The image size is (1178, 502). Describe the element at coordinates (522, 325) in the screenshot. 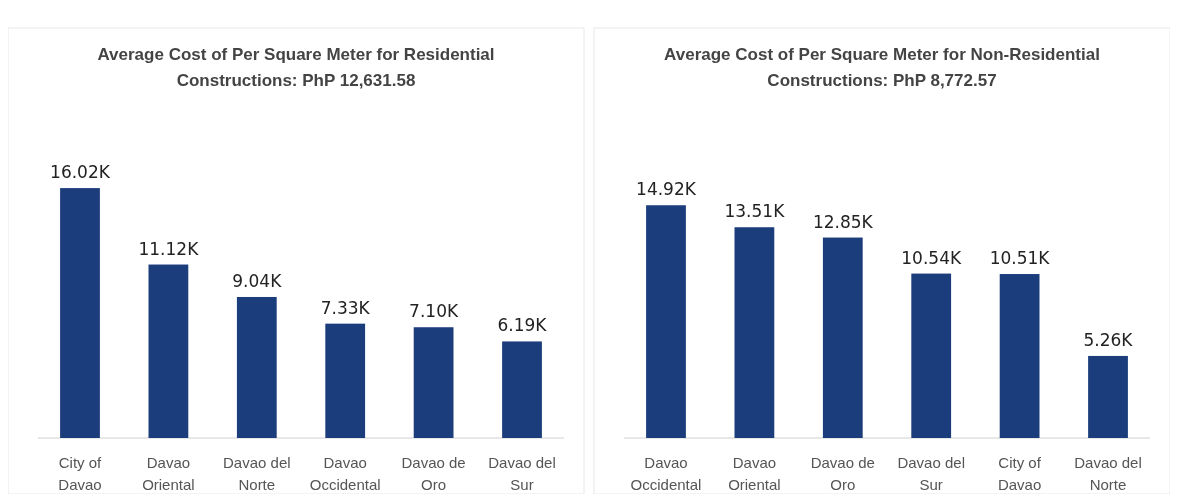

I see `data-label: 6.19K` at that location.